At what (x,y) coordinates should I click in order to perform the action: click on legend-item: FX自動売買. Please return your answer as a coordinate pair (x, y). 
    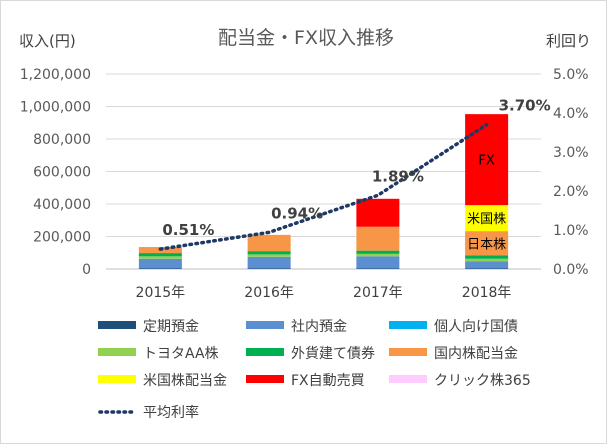
    Looking at the image, I should click on (305, 381).